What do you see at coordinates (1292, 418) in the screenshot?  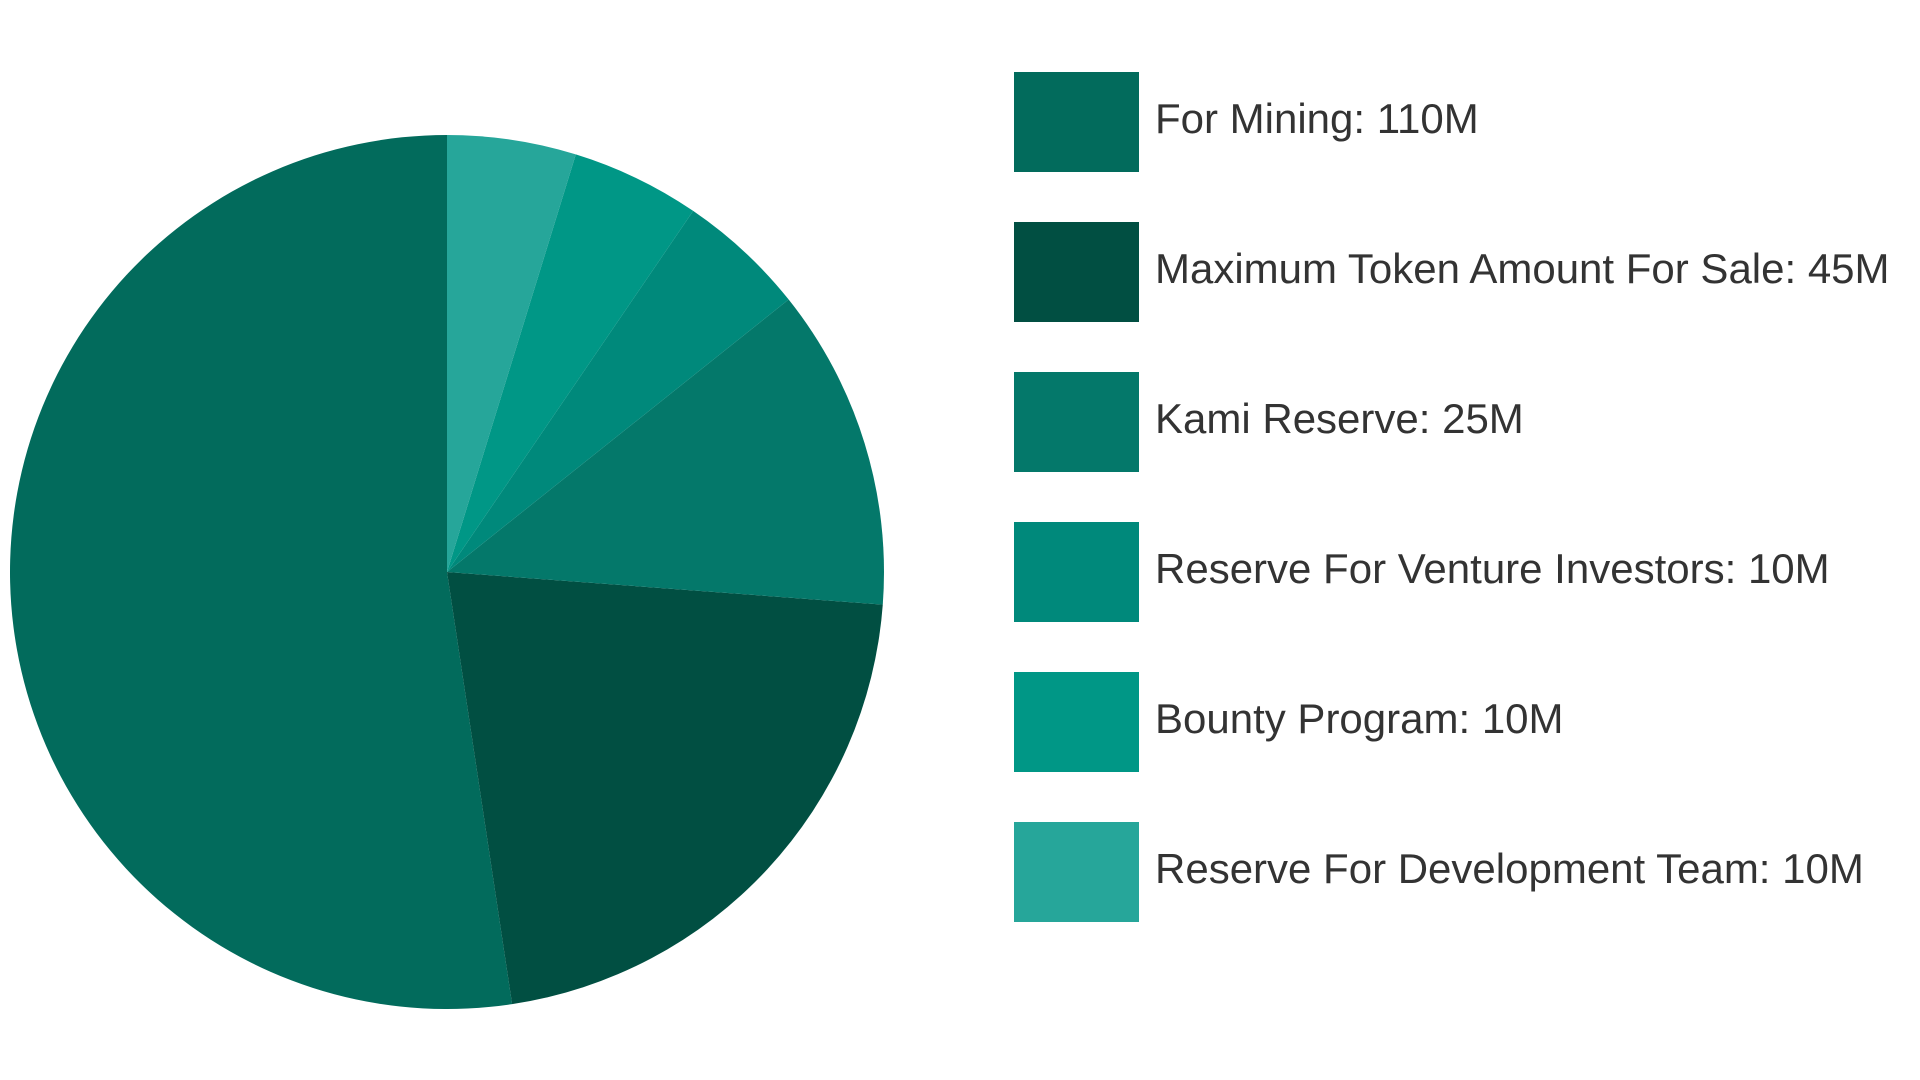 I see `legend-category: Kami Reserve:` at bounding box center [1292, 418].